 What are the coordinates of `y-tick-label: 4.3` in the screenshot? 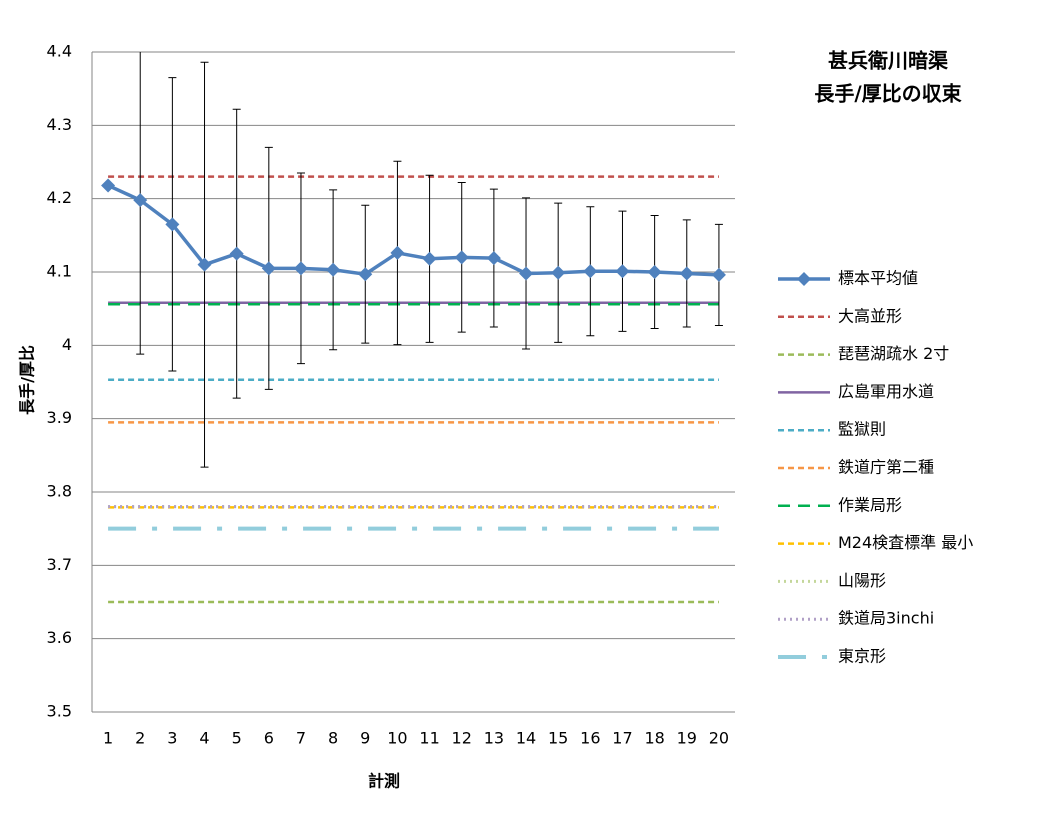 It's located at (59, 124).